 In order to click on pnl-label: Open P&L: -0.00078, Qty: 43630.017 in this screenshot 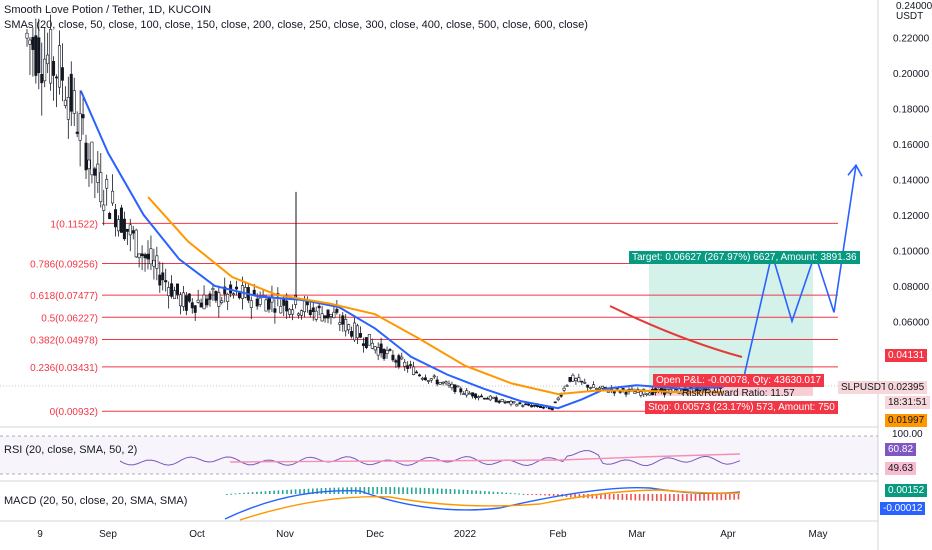, I will do `click(739, 380)`.